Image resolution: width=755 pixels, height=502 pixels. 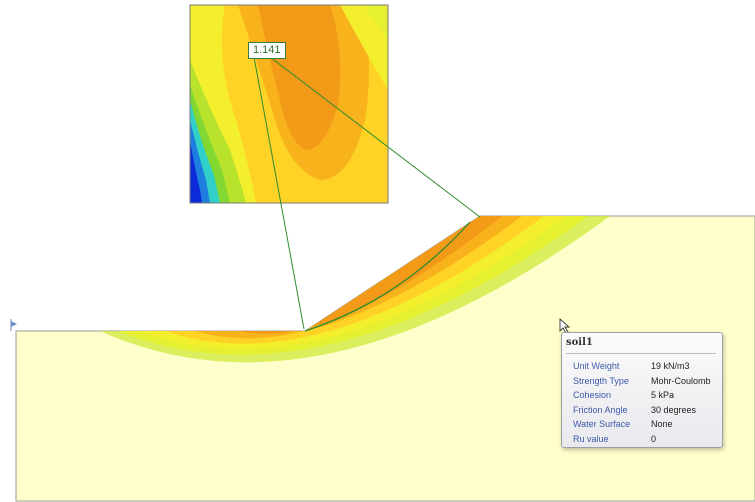 What do you see at coordinates (642, 395) in the screenshot?
I see `tooltip-row-cohesion: Cohesion 5 kPa` at bounding box center [642, 395].